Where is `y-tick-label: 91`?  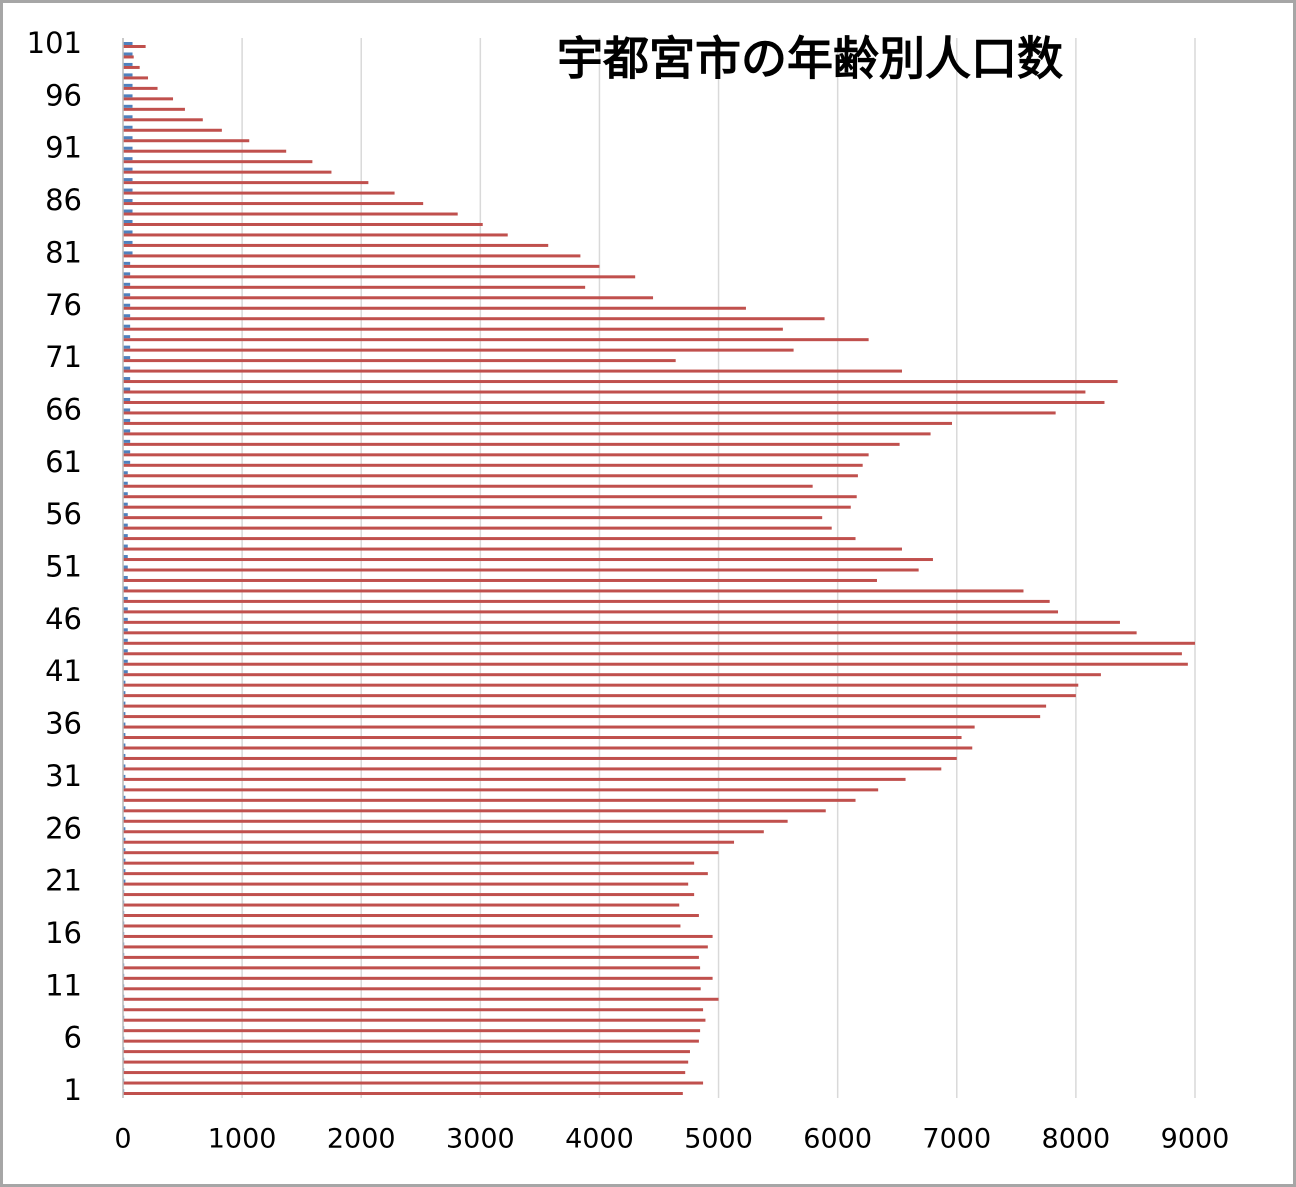
y-tick-label: 91 is located at coordinates (63, 148).